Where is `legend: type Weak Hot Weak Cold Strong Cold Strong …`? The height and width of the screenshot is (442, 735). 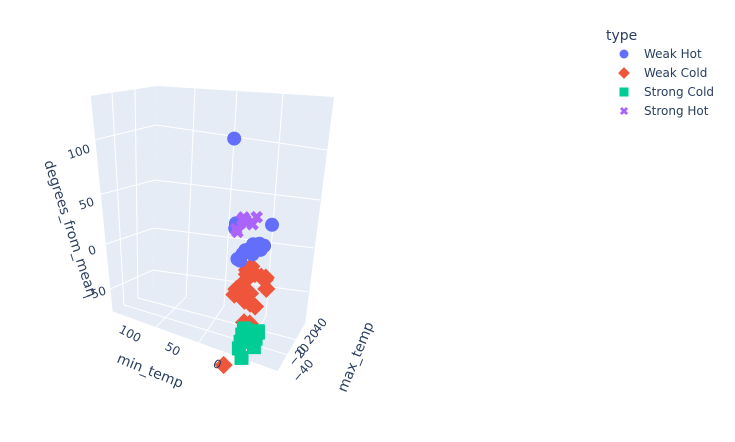
legend: type Weak Hot Weak Cold Strong Cold Strong … is located at coordinates (660, 73).